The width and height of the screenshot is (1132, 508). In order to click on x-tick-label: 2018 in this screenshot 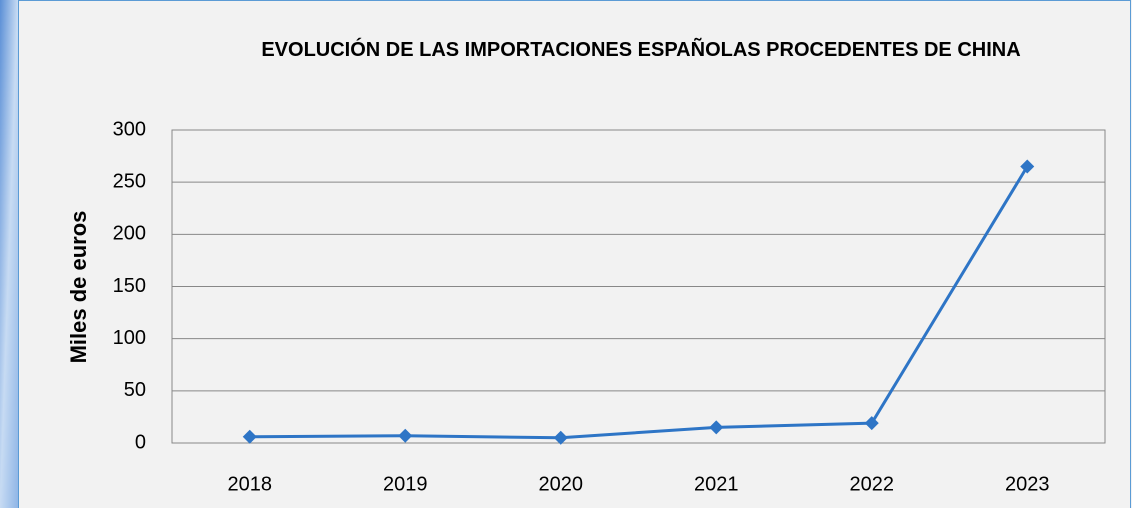, I will do `click(250, 484)`.